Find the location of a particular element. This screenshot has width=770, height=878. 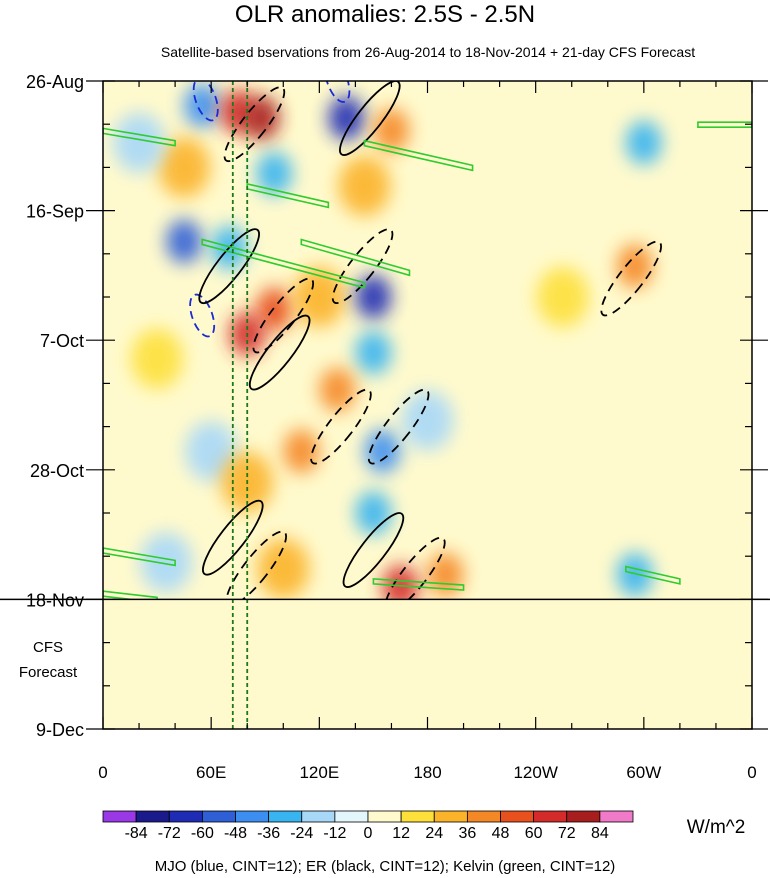

forecast-label-line2: Forecast is located at coordinates (48, 672).